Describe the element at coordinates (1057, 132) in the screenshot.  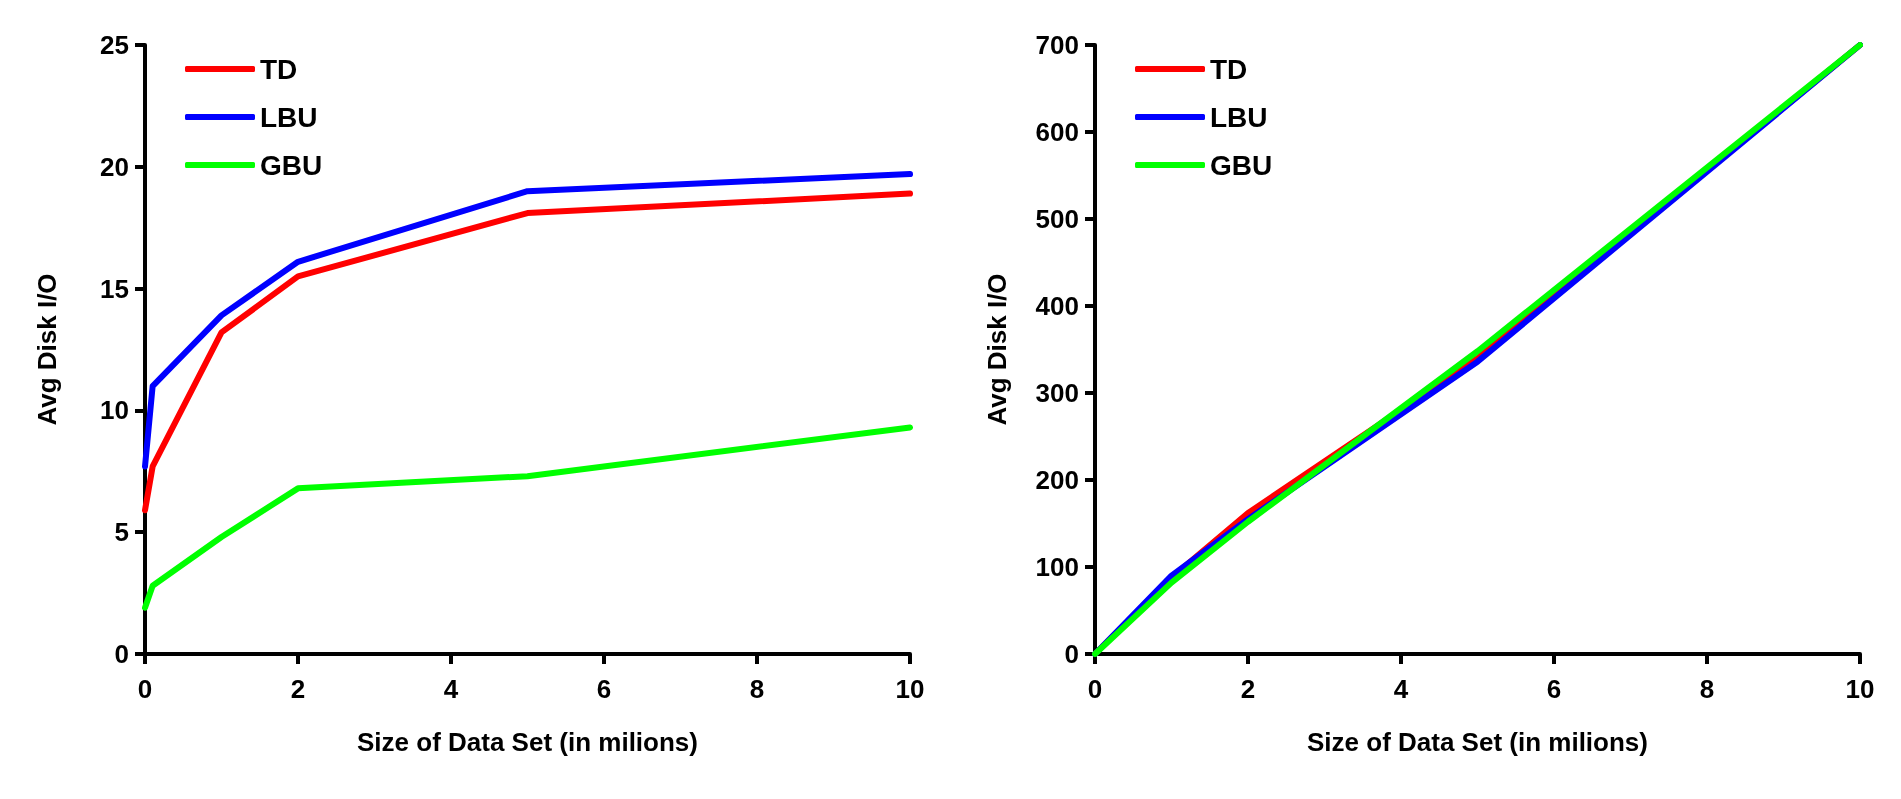
I see `y-tick-label: 600` at that location.